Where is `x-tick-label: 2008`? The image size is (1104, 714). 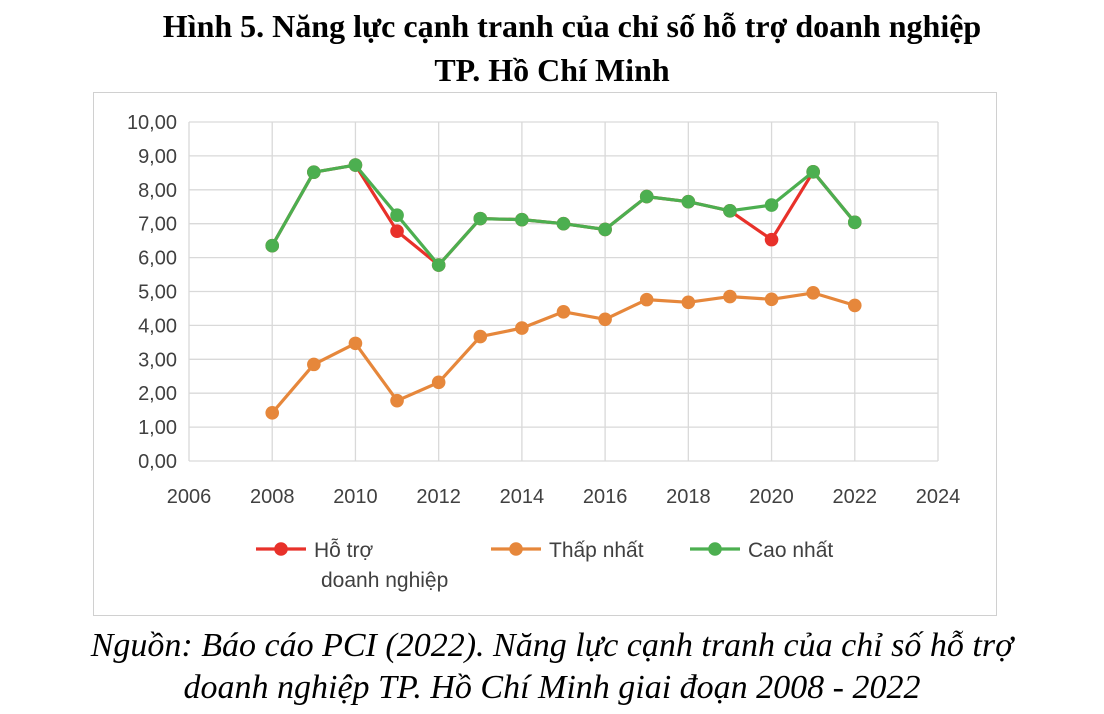 x-tick-label: 2008 is located at coordinates (272, 497).